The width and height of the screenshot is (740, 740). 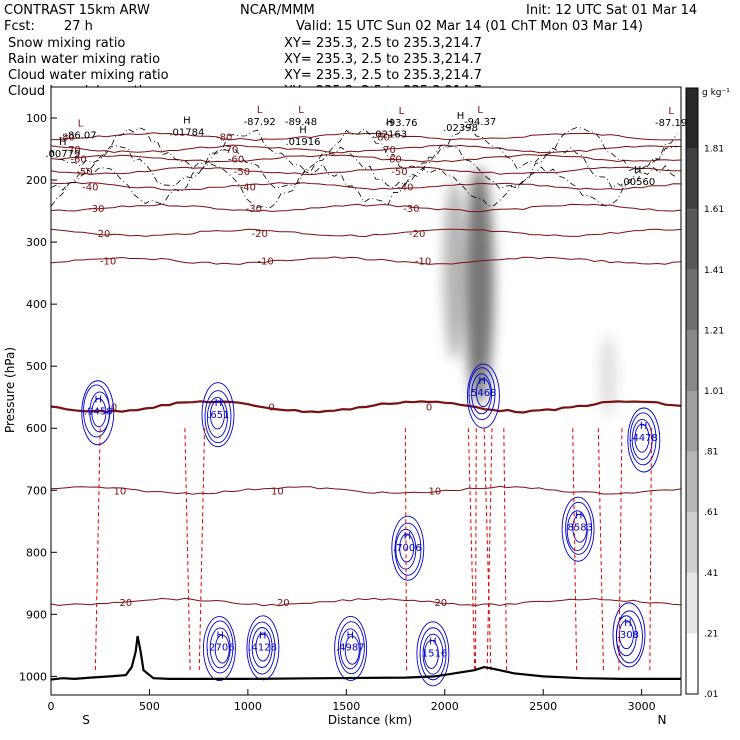 What do you see at coordinates (714, 271) in the screenshot?
I see `colorbar-tick-label: 1.41` at bounding box center [714, 271].